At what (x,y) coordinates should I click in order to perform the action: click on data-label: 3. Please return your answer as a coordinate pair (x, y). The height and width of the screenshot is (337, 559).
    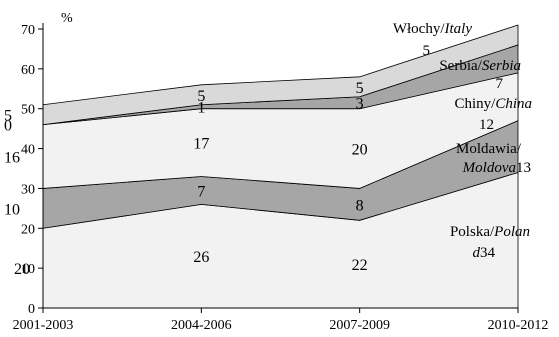
    Looking at the image, I should click on (360, 104).